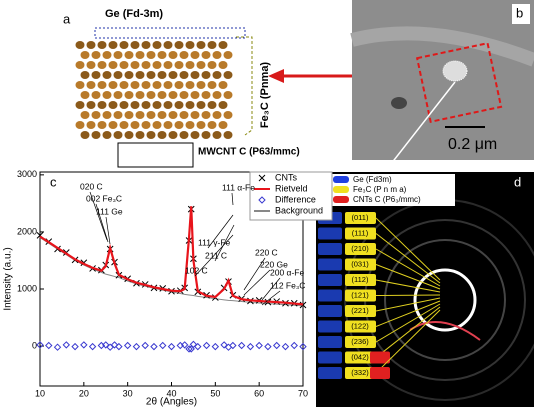 This screenshot has height=412, width=534. I want to click on legend-box, so click(392, 190).